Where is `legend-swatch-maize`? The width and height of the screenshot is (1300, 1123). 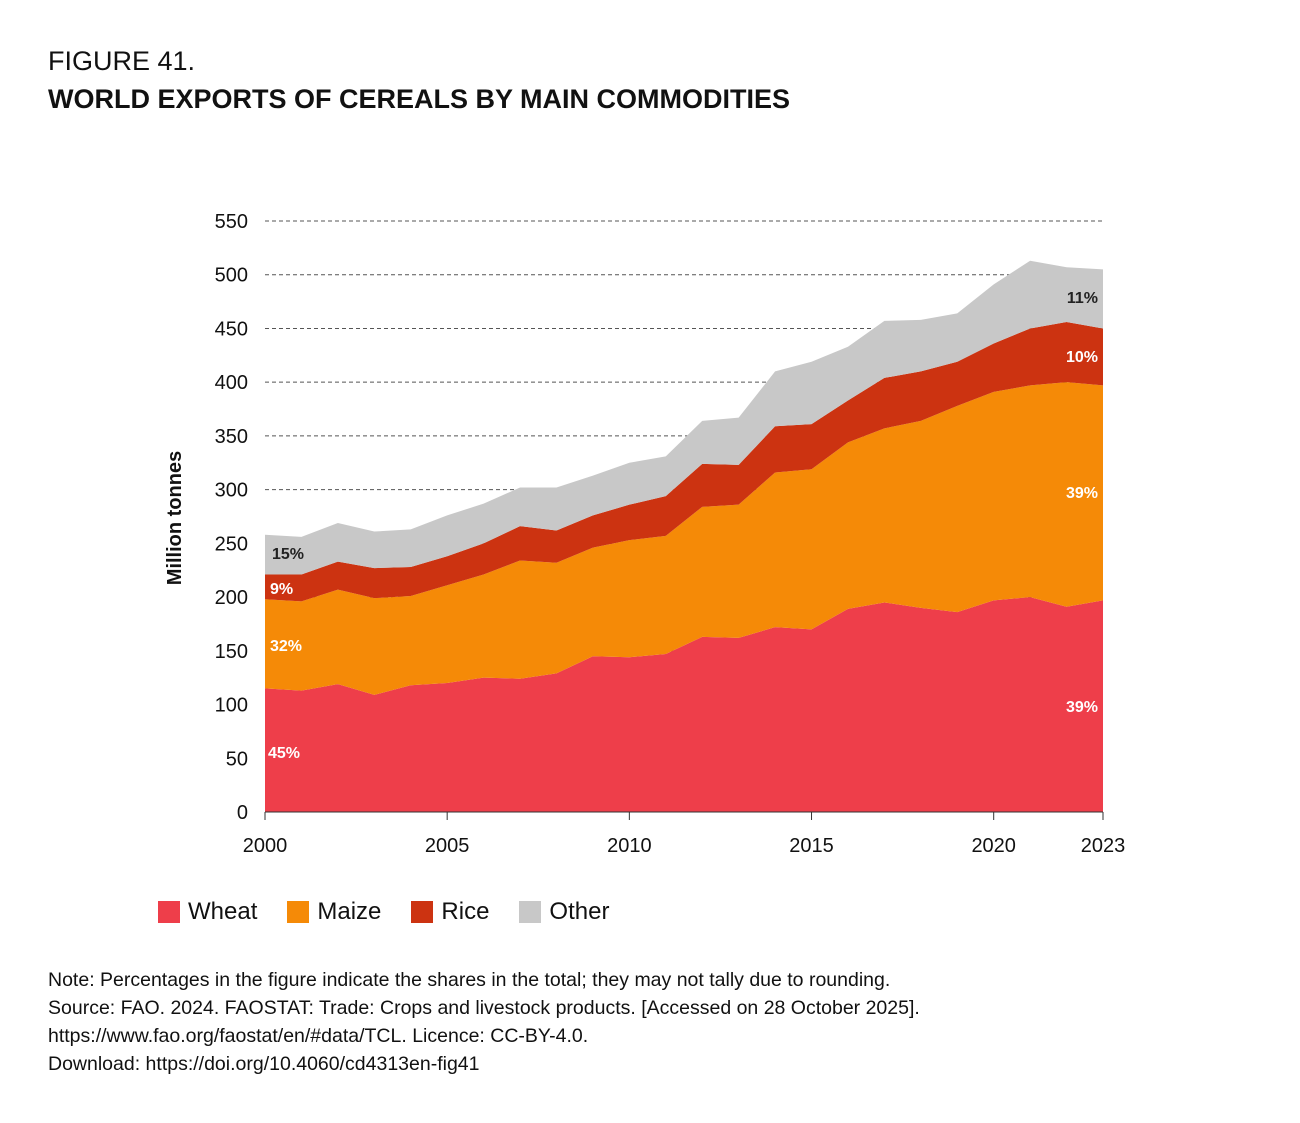
legend-swatch-maize is located at coordinates (298, 912).